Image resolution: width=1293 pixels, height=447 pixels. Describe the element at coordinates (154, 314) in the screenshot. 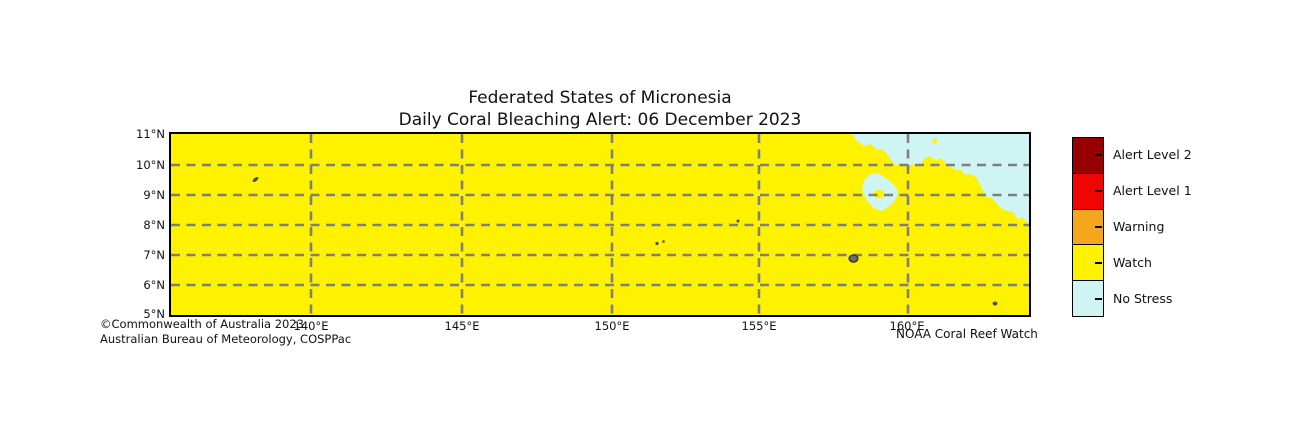

I see `y-tick-label: 5°N` at that location.